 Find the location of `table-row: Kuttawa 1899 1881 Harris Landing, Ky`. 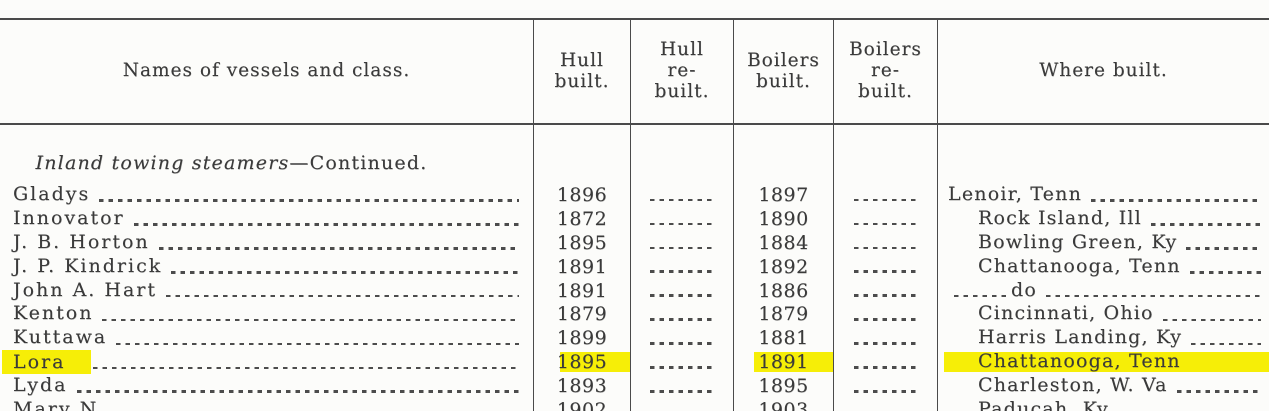

table-row: Kuttawa 1899 1881 Harris Landing, Ky is located at coordinates (634, 338).